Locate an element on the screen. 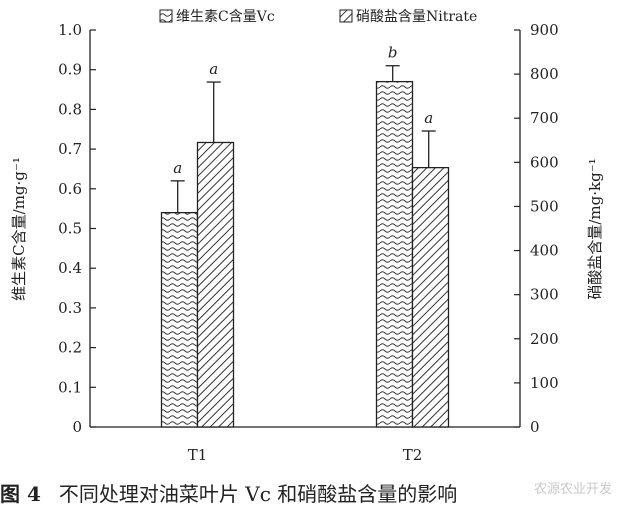  figure-number: 图 4 is located at coordinates (20, 494).